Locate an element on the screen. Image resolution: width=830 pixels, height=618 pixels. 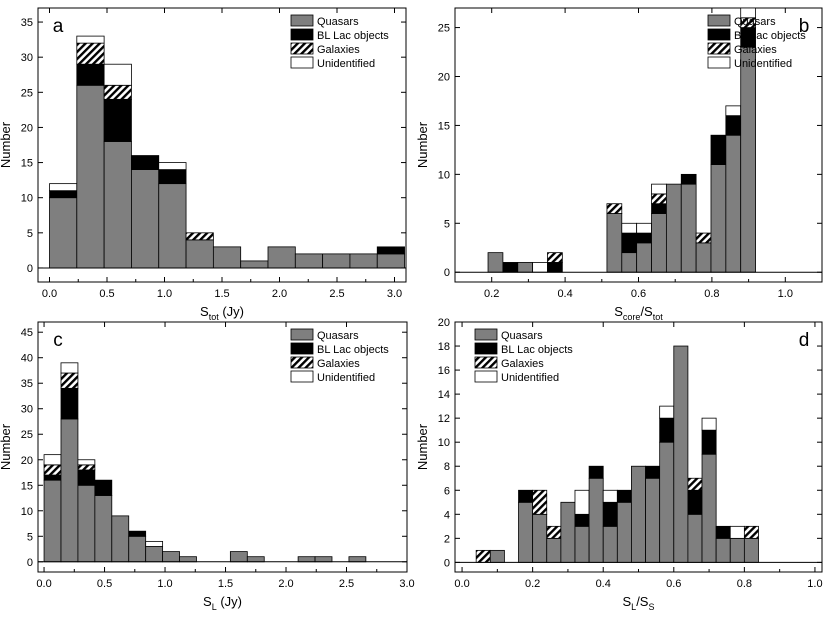
y-tick-label: 35 is located at coordinates (27, 23).